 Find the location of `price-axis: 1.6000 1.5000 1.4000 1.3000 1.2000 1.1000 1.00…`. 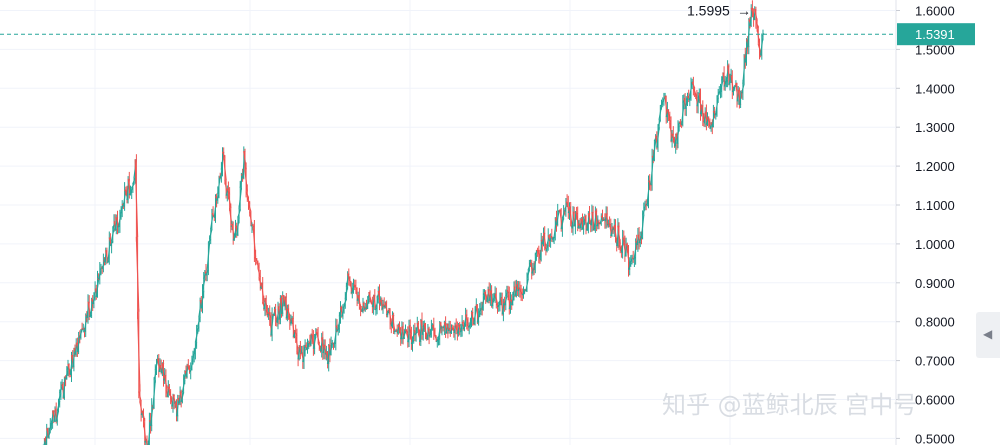

price-axis: 1.6000 1.5000 1.4000 1.3000 1.2000 1.1000 1.00… is located at coordinates (925, 224).